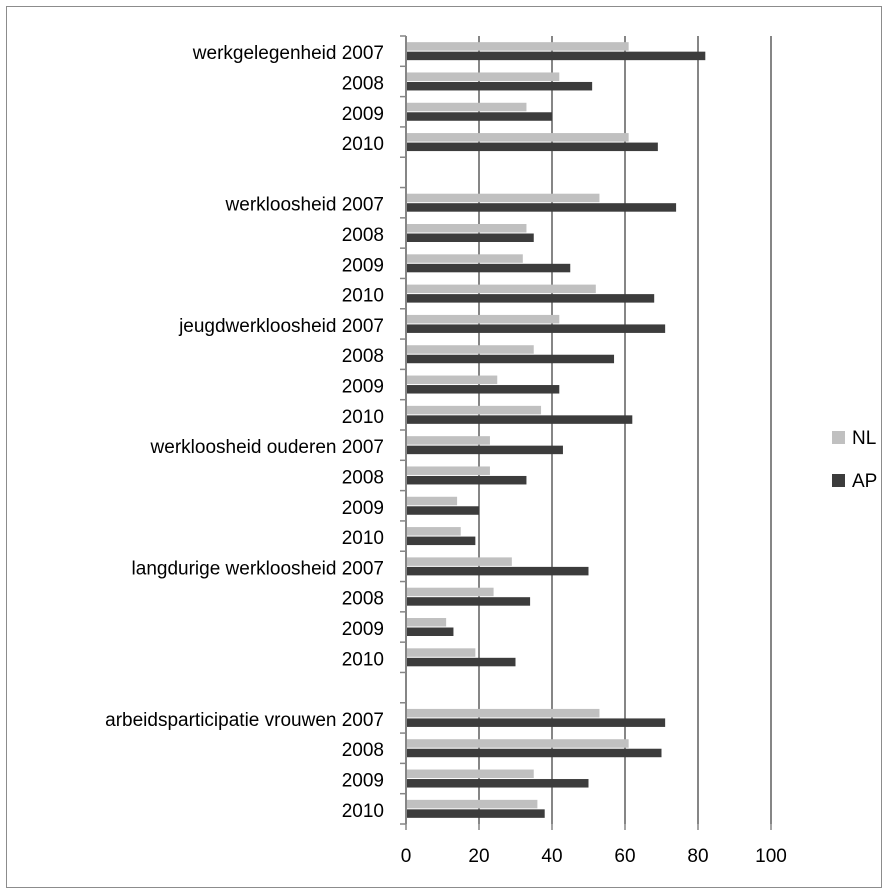 This screenshot has height=896, width=890. Describe the element at coordinates (288, 53) in the screenshot. I see `category-label: werkgelegenheid 2007` at that location.